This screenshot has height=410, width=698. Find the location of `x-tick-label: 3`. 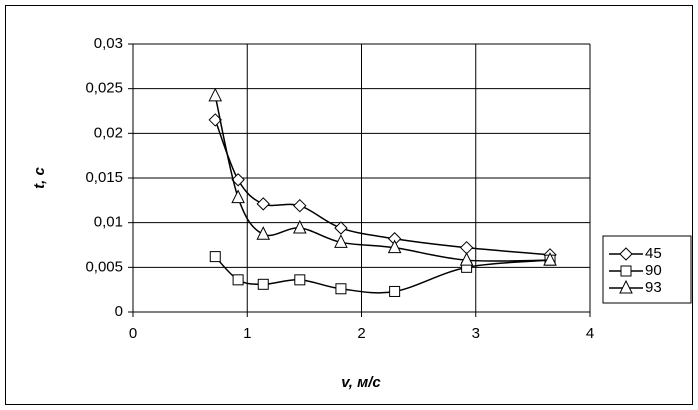

x-tick-label: 3 is located at coordinates (476, 333).